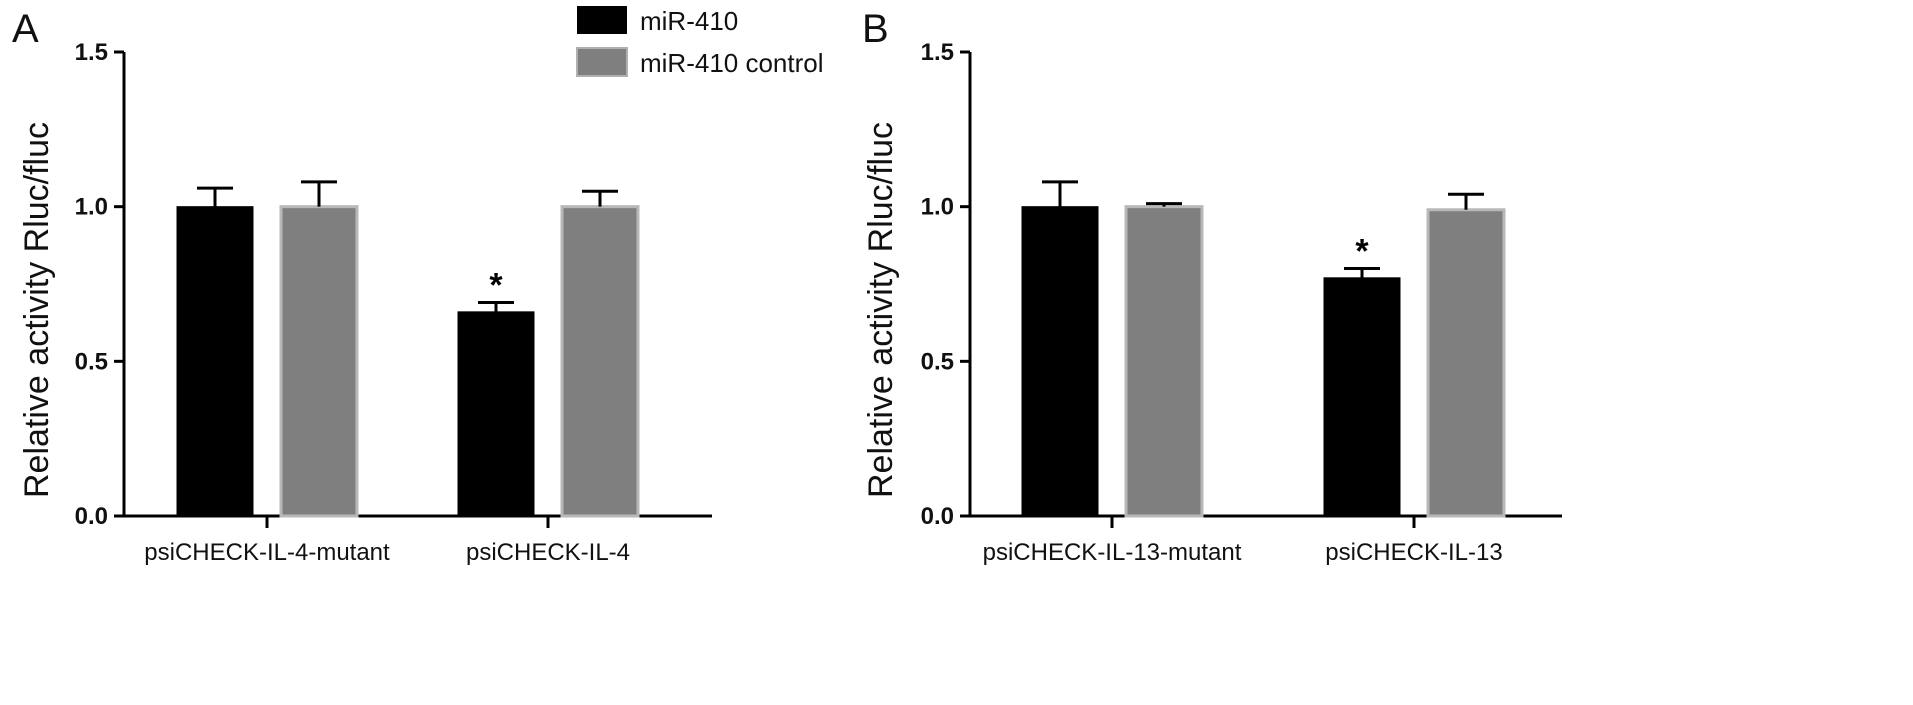  Describe the element at coordinates (875, 29) in the screenshot. I see `panel-letter-b: B` at that location.